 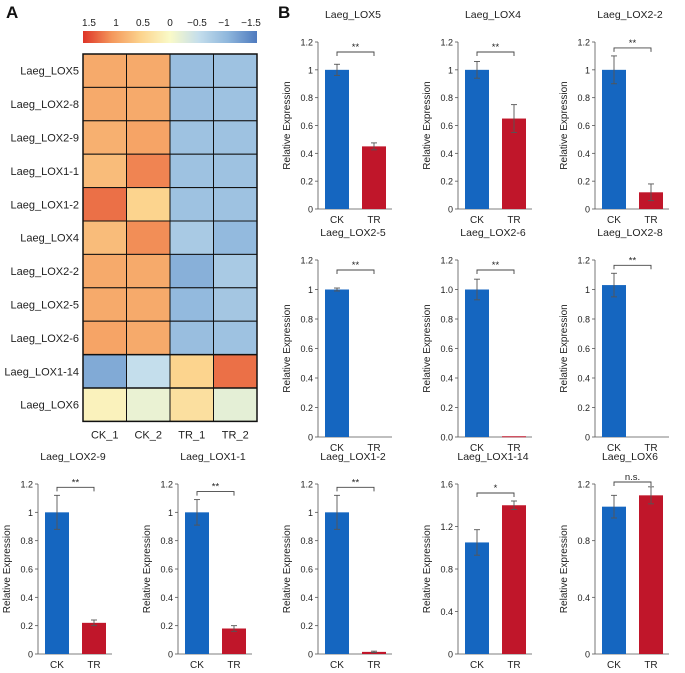 What do you see at coordinates (45, 172) in the screenshot?
I see `heatmap-row-label: Laeg_LOX1-1` at bounding box center [45, 172].